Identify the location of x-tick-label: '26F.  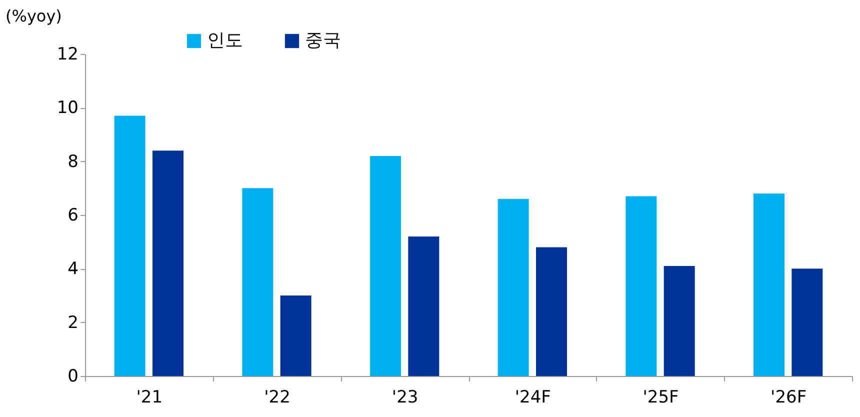
(788, 398).